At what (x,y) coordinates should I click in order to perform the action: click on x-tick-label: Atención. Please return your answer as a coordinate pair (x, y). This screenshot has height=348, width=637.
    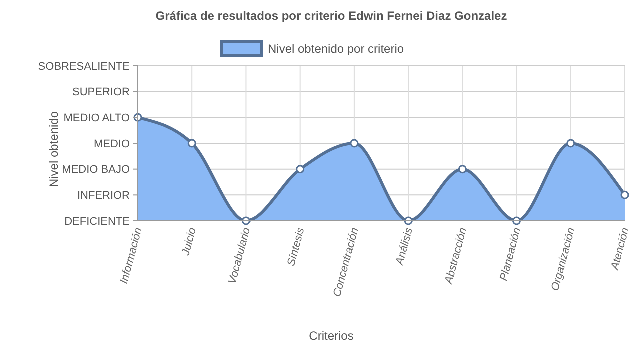
    Looking at the image, I should click on (620, 249).